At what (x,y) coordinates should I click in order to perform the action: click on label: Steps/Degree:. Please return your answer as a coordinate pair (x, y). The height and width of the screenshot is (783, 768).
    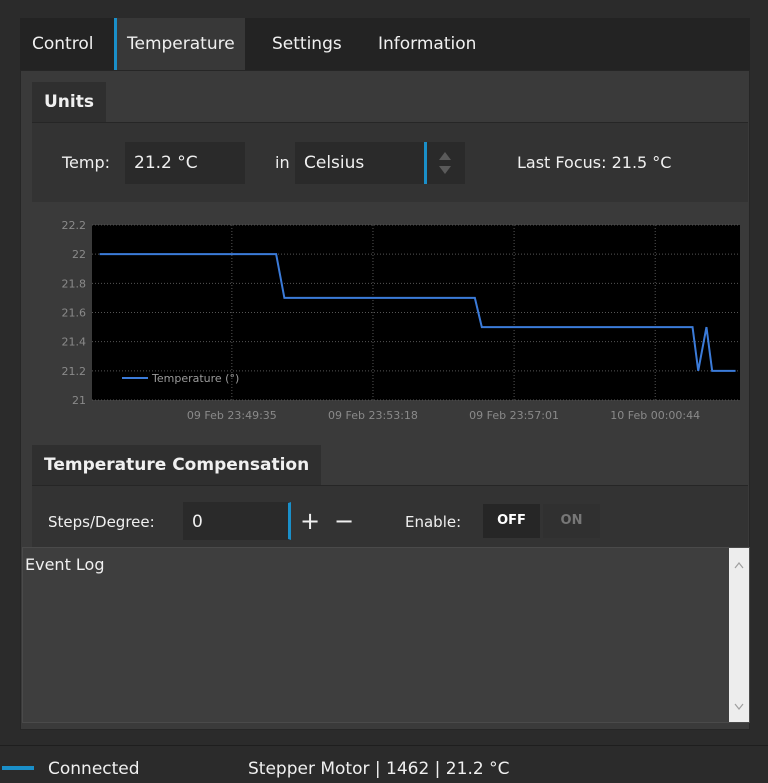
    Looking at the image, I should click on (101, 522).